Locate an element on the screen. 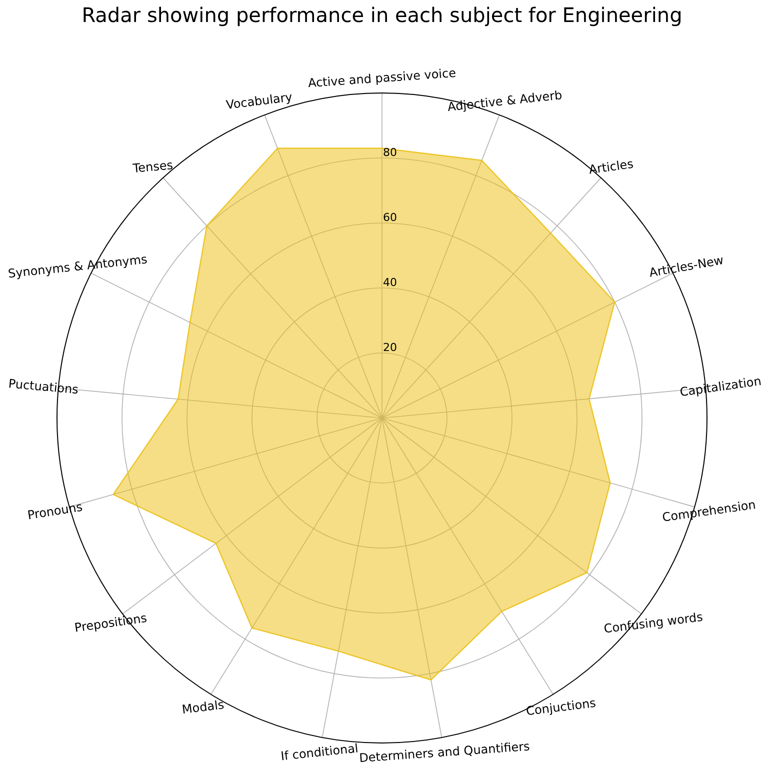 The image size is (769, 775). spoke-label: Modals is located at coordinates (203, 707).